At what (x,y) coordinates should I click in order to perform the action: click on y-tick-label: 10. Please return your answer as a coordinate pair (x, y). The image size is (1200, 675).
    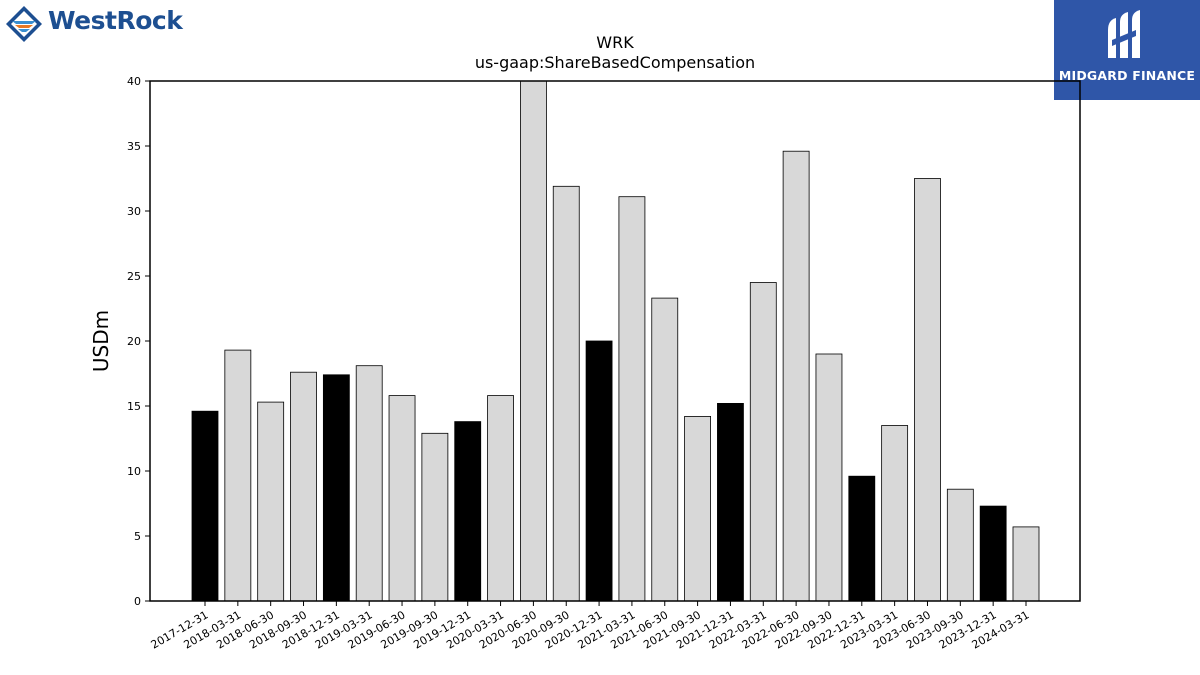
    Looking at the image, I should click on (134, 471).